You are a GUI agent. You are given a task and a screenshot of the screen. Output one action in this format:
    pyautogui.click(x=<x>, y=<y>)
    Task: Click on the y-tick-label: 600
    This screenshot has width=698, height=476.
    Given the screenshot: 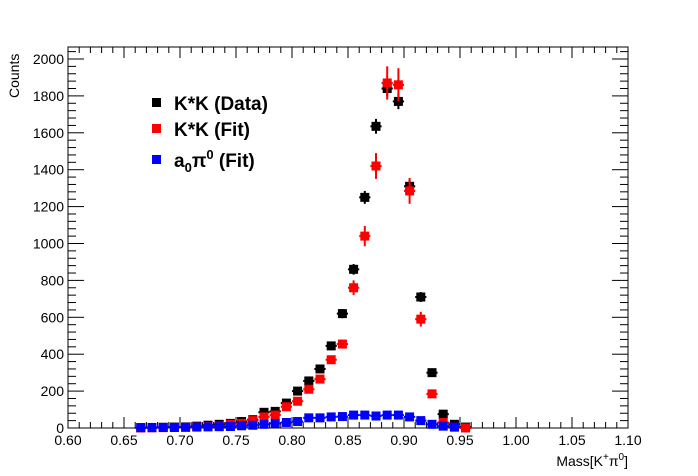 What is the action you would take?
    pyautogui.click(x=53, y=317)
    